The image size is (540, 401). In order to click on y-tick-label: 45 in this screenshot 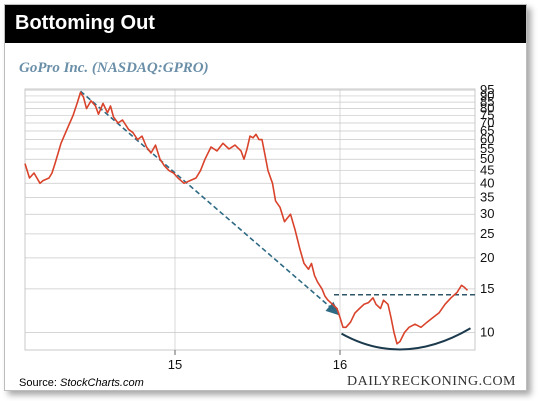, I will do `click(487, 170)`.